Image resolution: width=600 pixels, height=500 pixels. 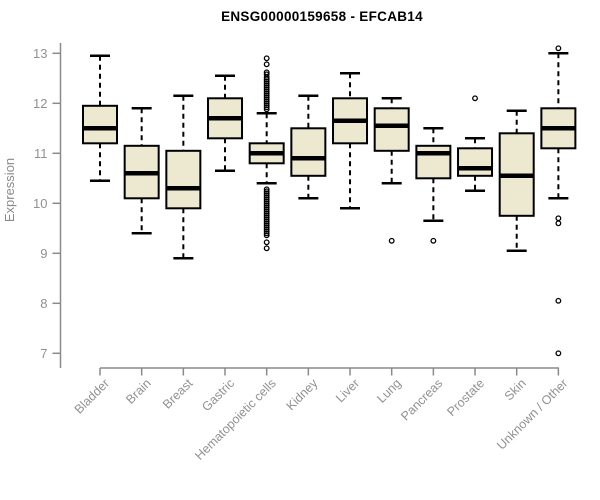 I want to click on category-label-lung: Lung, so click(x=389, y=391).